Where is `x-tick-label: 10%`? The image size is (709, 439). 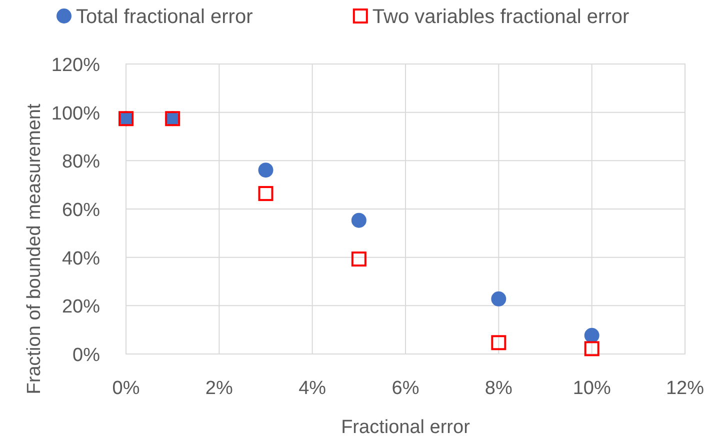
x-tick-label: 10% is located at coordinates (591, 388).